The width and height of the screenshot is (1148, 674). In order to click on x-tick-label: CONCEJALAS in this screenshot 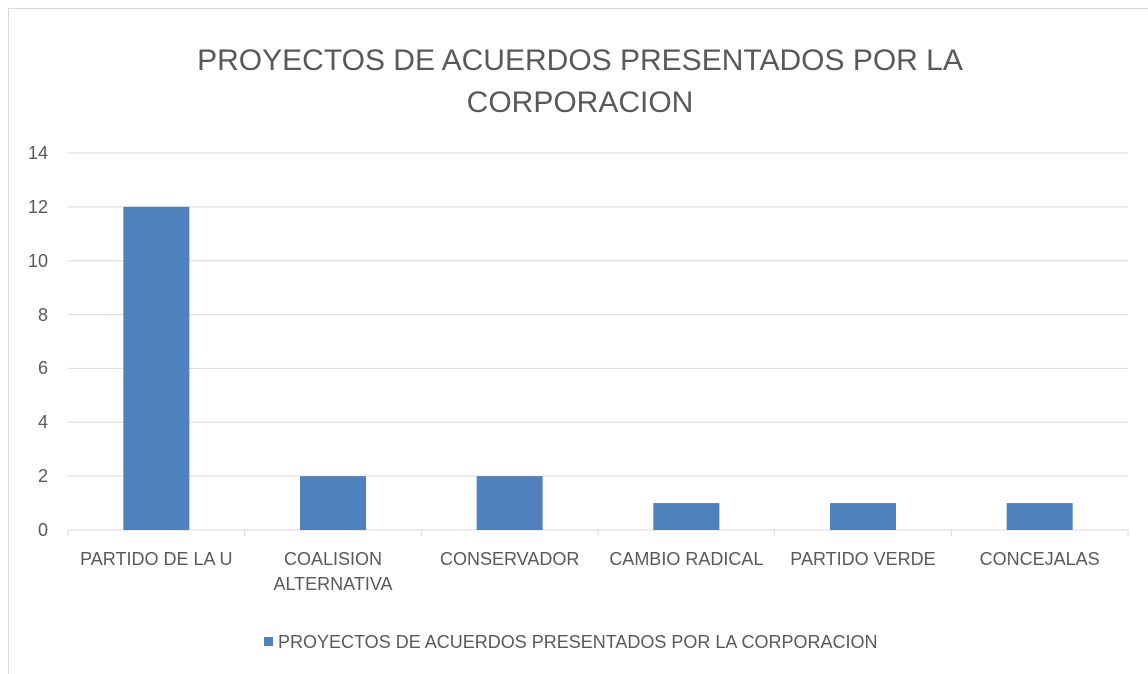, I will do `click(1039, 559)`.